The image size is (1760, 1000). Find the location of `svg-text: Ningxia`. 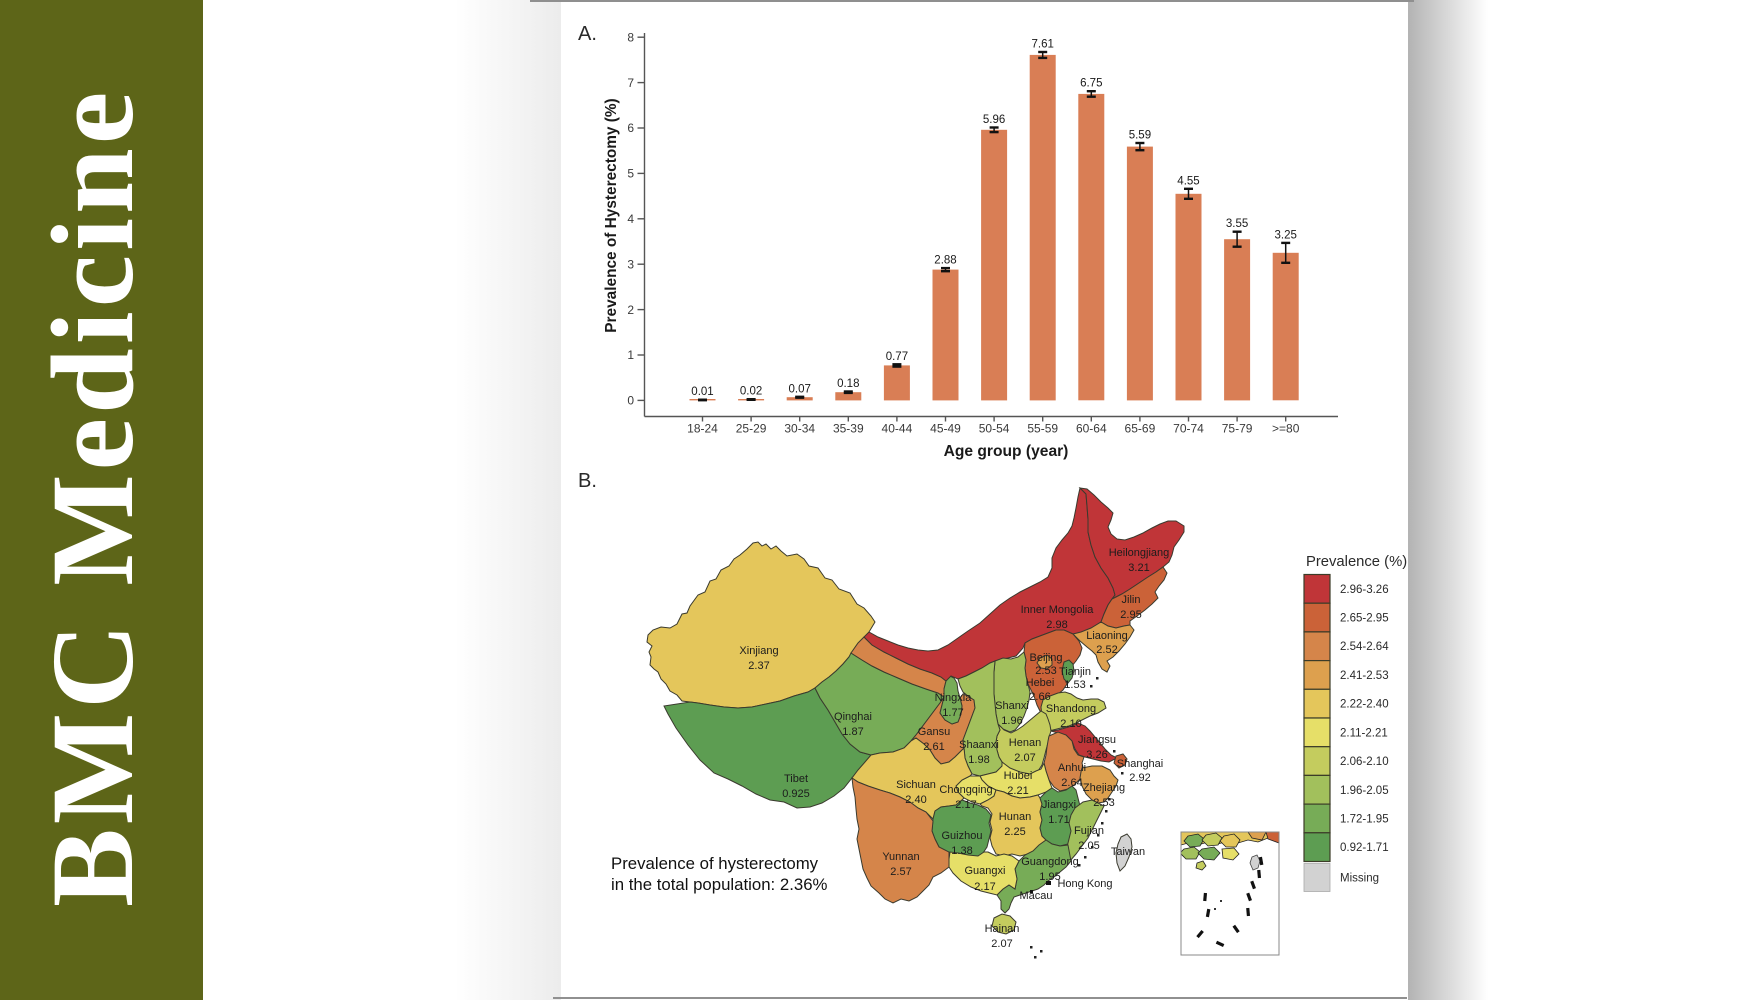

svg-text: Ningxia is located at coordinates (954, 698).